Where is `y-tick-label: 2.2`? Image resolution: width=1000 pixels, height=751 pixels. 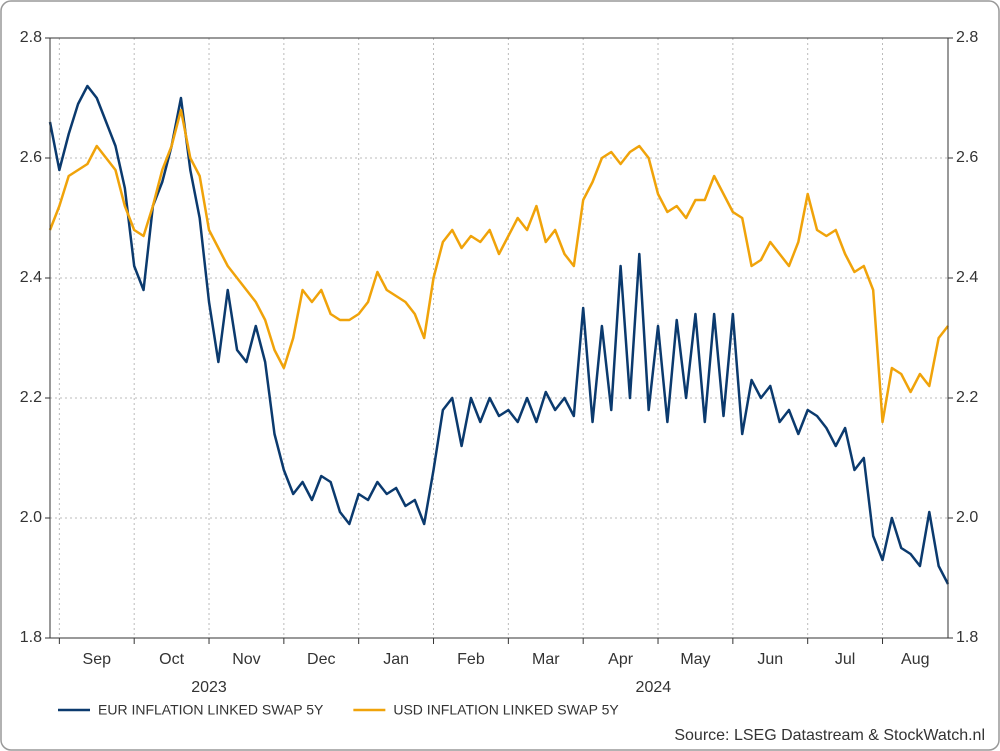 y-tick-label: 2.2 is located at coordinates (31, 397).